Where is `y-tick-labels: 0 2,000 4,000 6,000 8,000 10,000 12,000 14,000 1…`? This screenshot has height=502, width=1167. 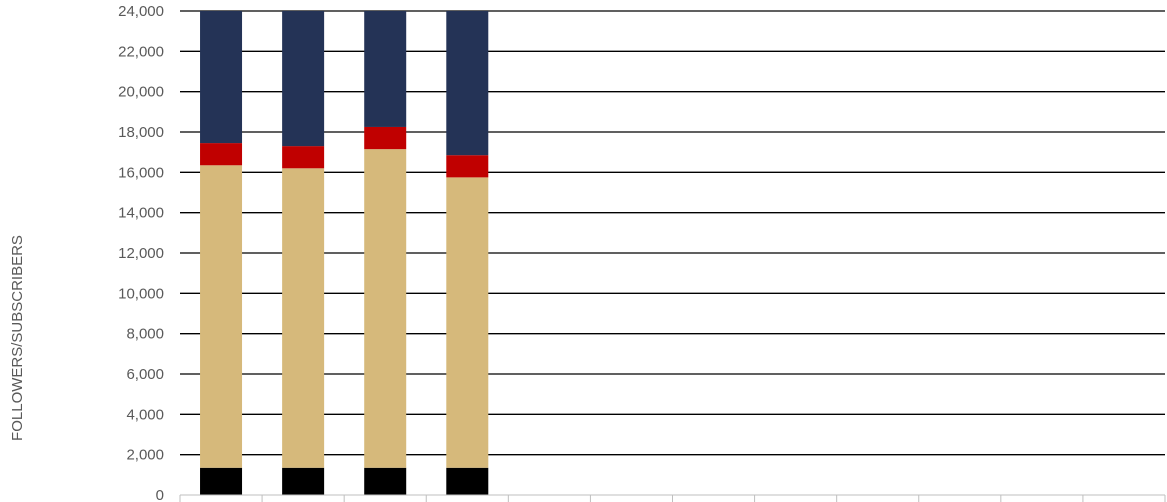
y-tick-labels: 0 2,000 4,000 6,000 8,000 10,000 12,000 14,000 1… is located at coordinates (141, 252).